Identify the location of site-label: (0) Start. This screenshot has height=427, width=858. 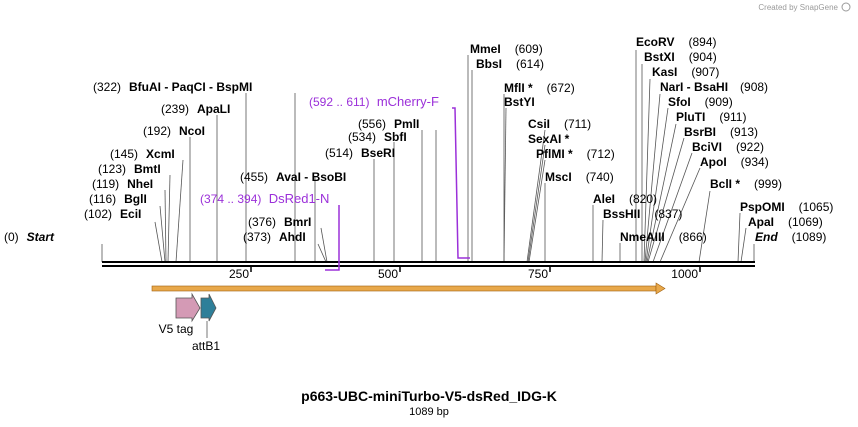
(29, 237).